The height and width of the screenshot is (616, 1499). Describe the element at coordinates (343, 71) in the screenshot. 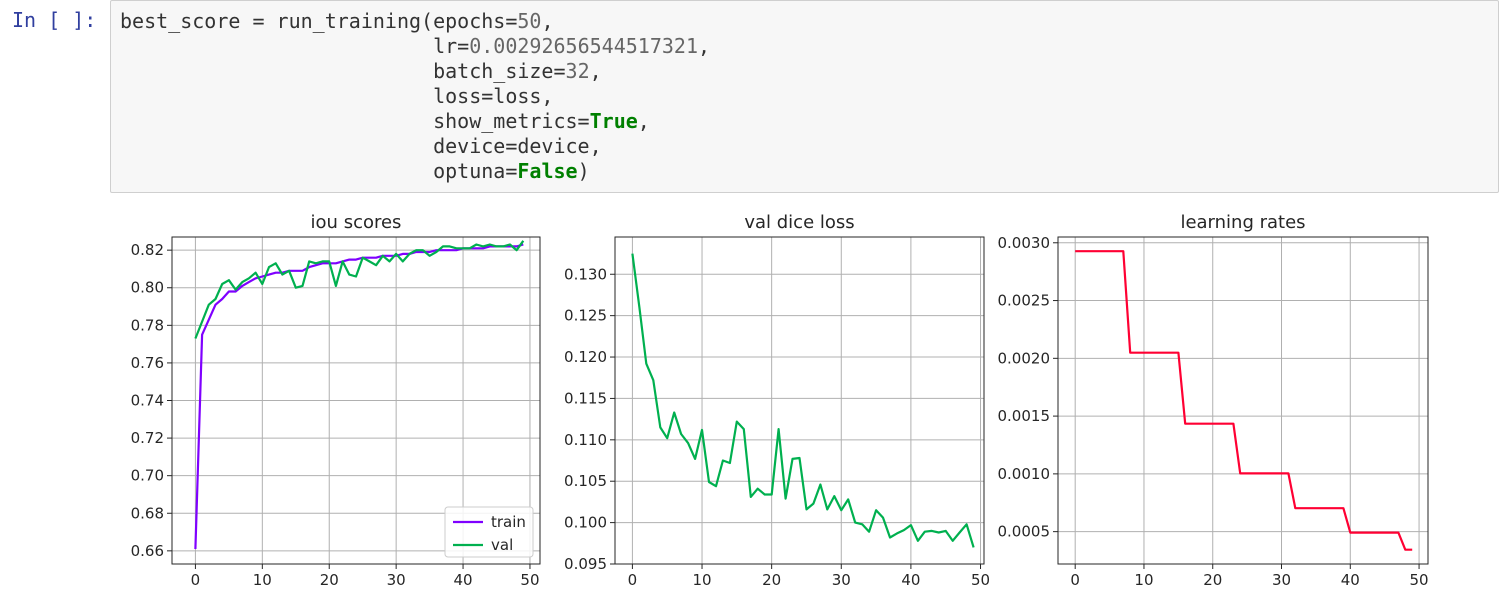

I see `code-text: batch_size=` at that location.